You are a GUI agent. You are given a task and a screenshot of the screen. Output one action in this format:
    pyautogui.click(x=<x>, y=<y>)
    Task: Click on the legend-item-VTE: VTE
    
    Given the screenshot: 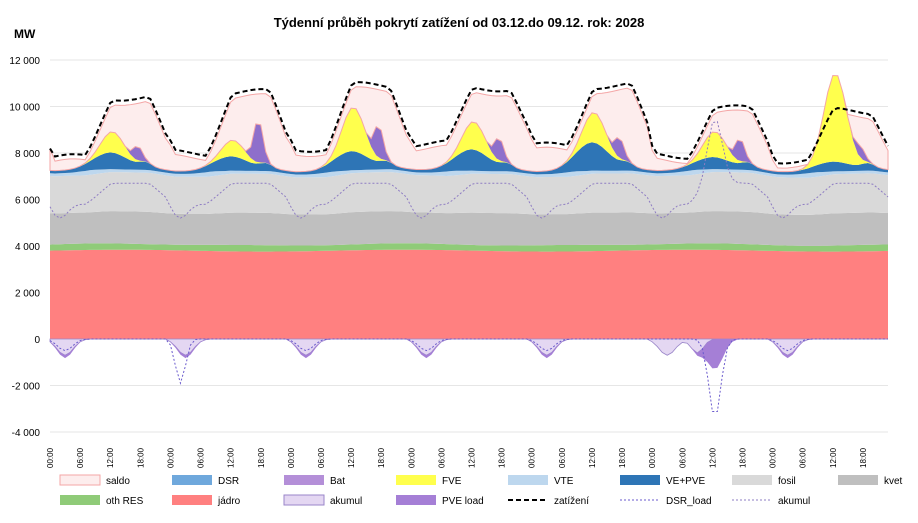 What is the action you would take?
    pyautogui.click(x=541, y=481)
    